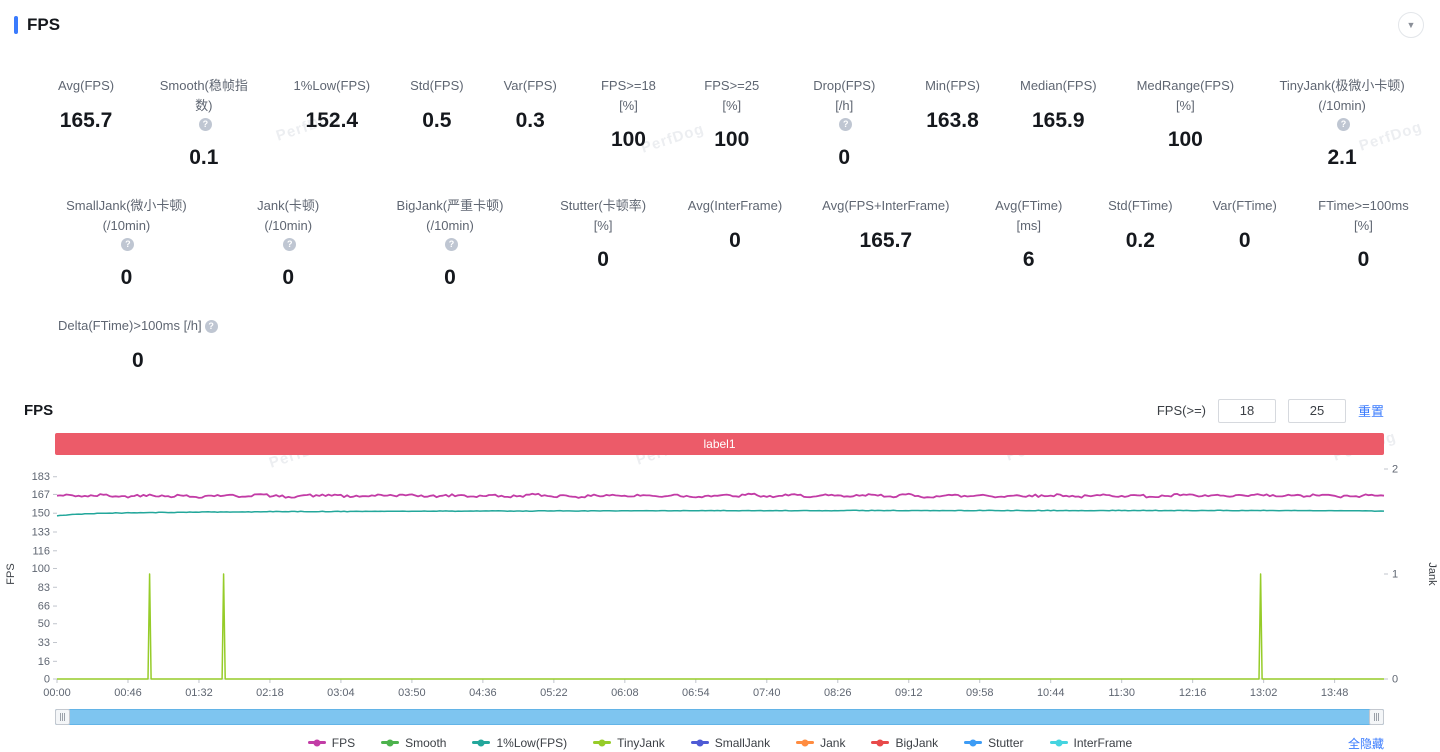 The width and height of the screenshot is (1440, 752). Describe the element at coordinates (437, 120) in the screenshot. I see `stat-value: 0.5` at that location.